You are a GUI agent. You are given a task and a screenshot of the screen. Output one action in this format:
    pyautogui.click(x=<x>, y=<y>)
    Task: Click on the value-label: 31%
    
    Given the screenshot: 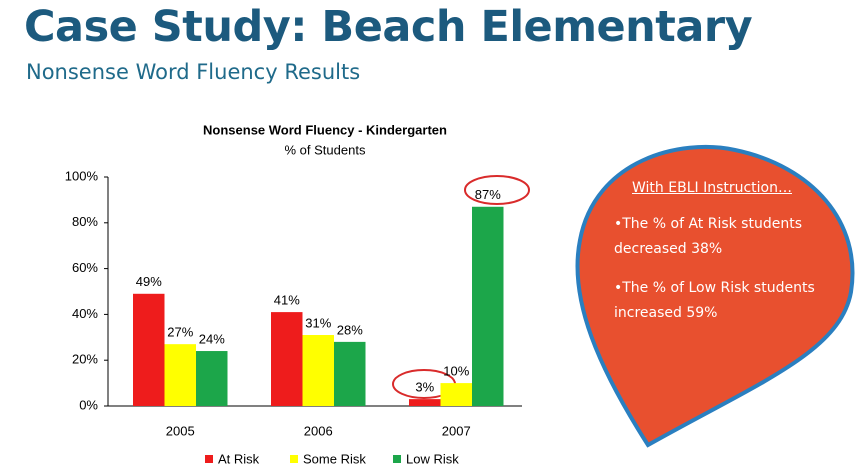 What is the action you would take?
    pyautogui.click(x=318, y=322)
    